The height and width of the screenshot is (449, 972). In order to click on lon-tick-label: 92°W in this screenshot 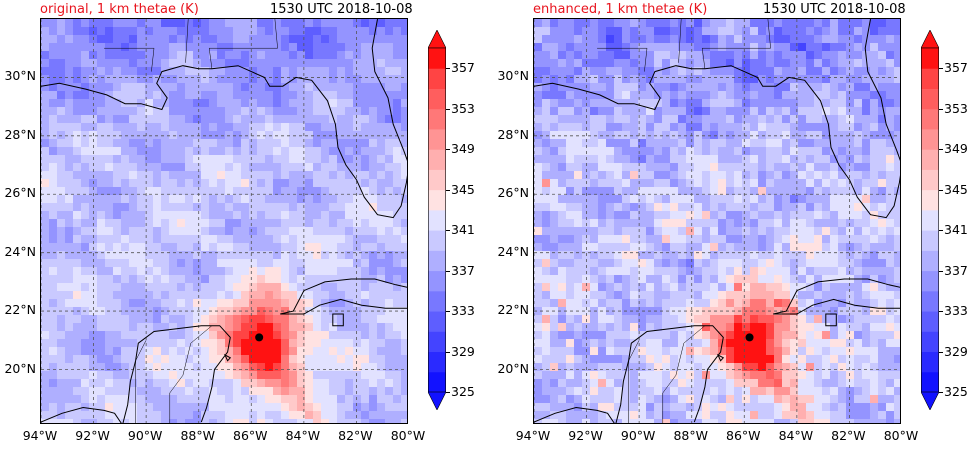, I will do `click(92, 435)`.